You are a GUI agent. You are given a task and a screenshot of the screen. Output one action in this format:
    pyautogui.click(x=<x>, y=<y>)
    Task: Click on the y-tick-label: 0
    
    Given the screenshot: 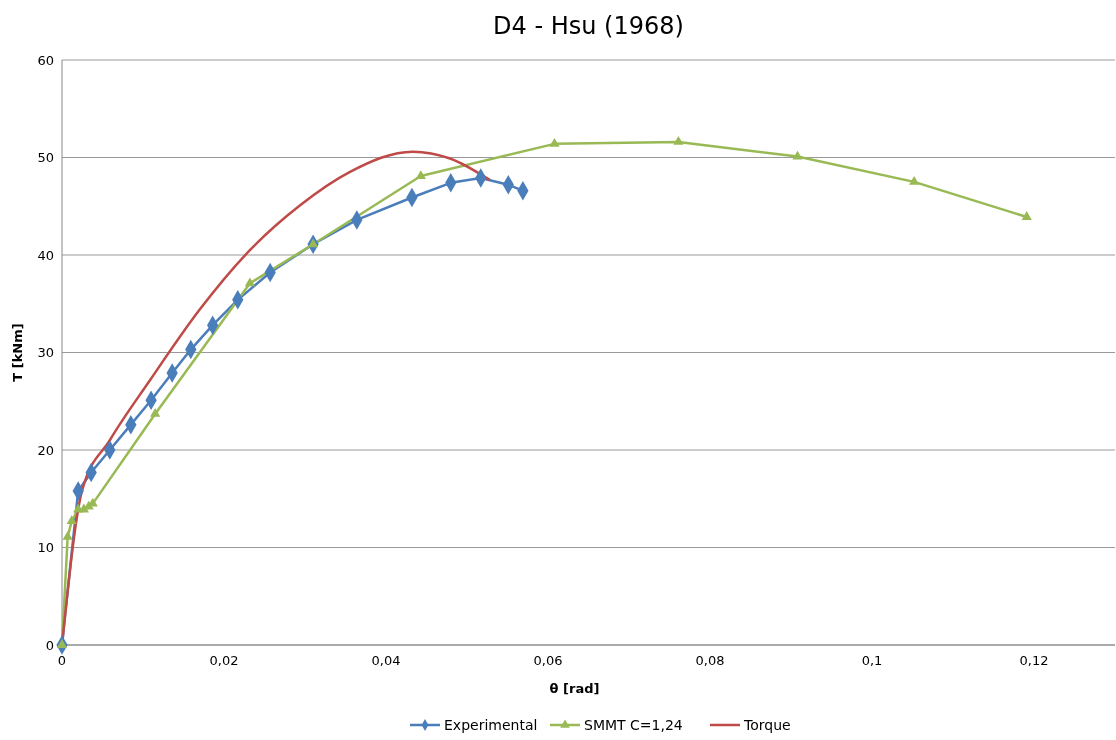 What is the action you would take?
    pyautogui.click(x=49, y=645)
    